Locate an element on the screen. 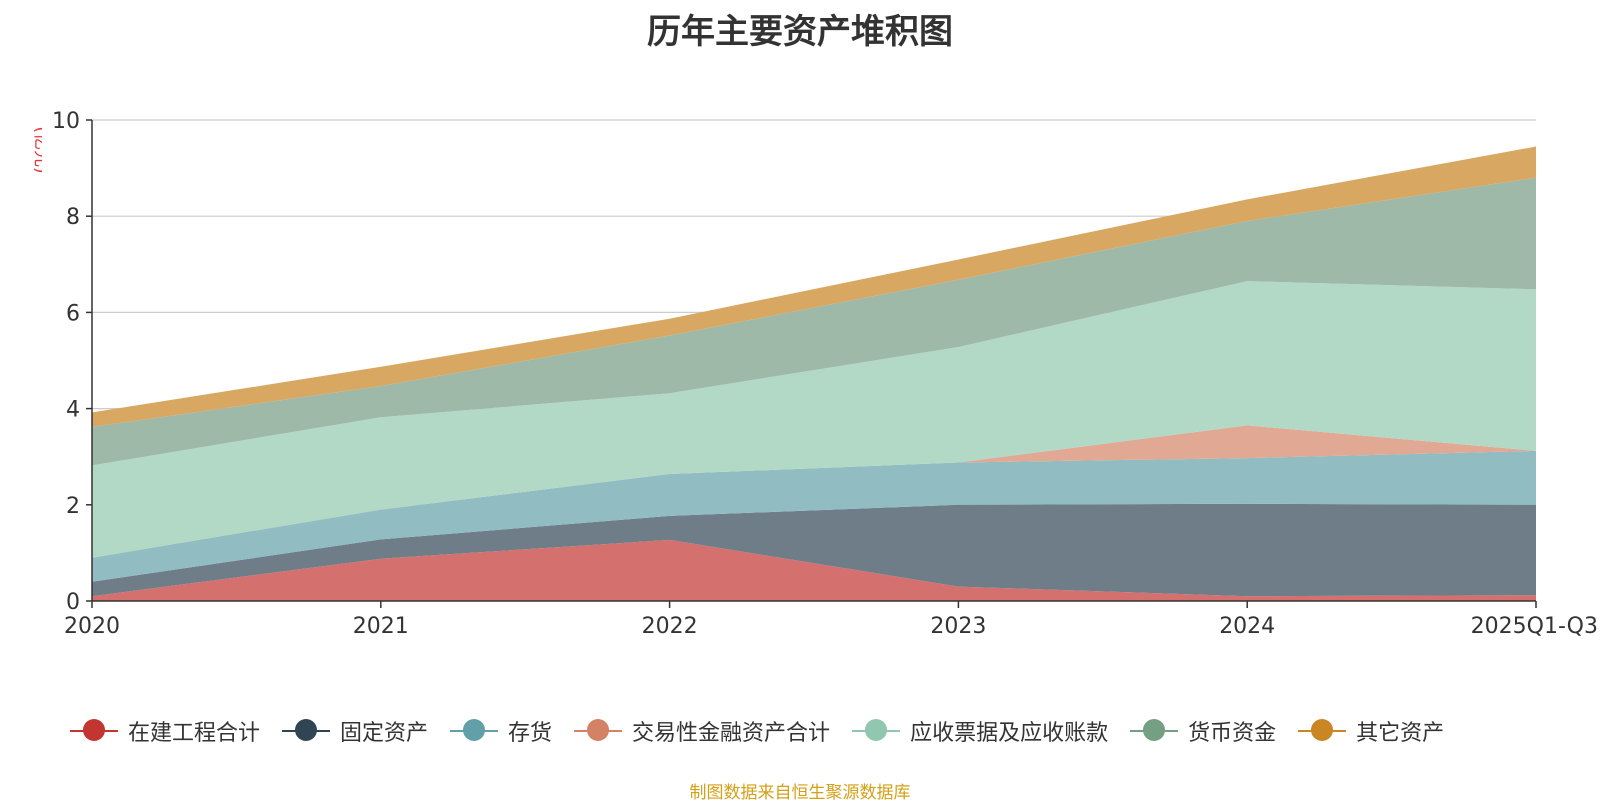 Image resolution: width=1600 pixels, height=803 pixels. legend-item-5: 应收票据及应收账款 is located at coordinates (980, 731).